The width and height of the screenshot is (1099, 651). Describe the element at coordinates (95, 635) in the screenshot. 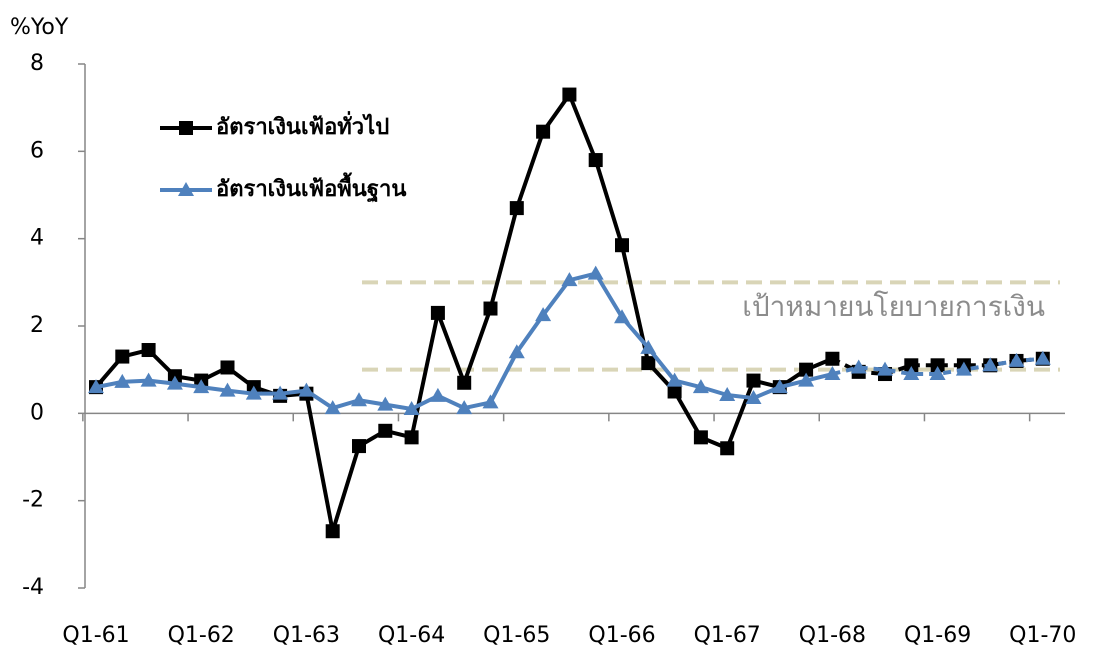

I see `x-tick-label: Q1-61` at that location.